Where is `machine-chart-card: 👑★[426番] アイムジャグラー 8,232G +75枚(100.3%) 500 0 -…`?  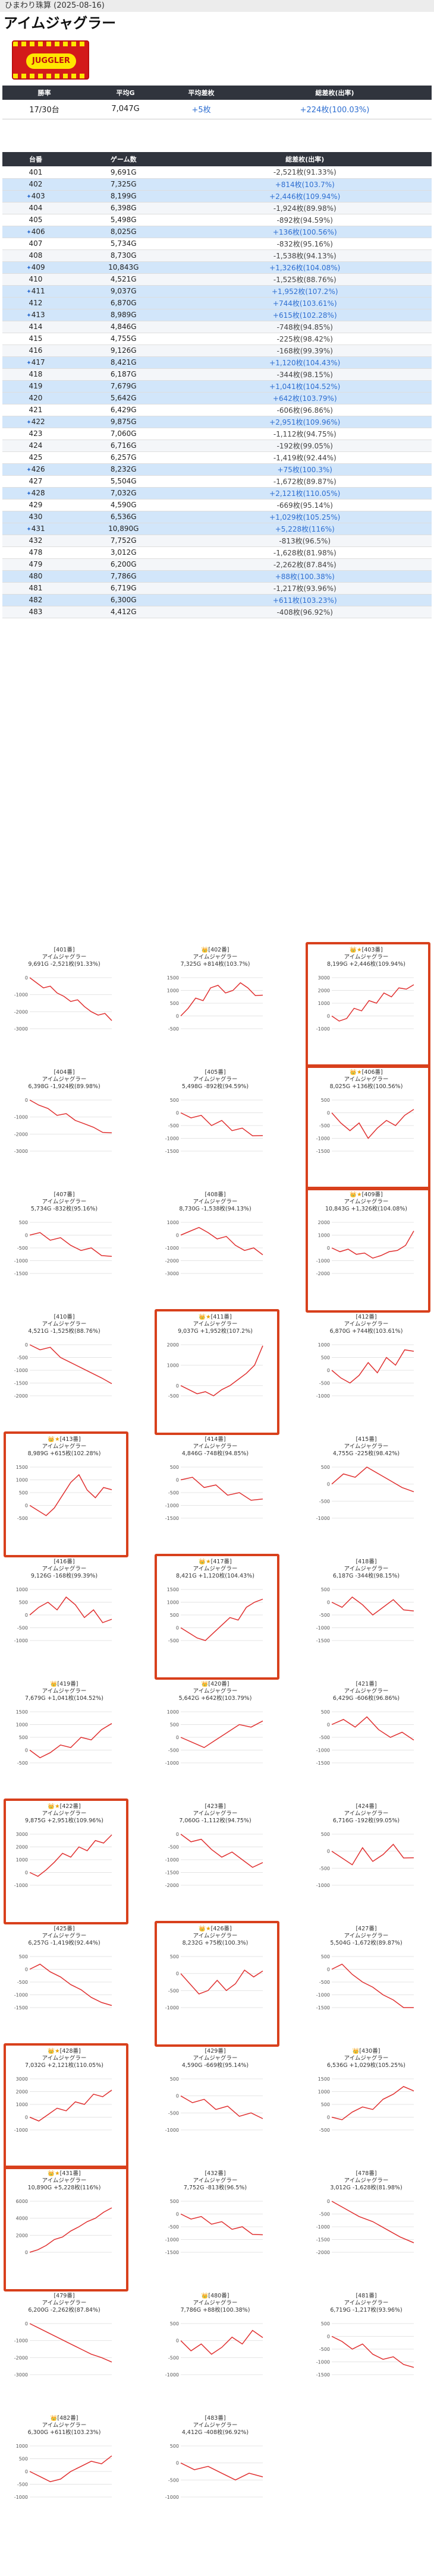 machine-chart-card: 👑★[426番] アイムジャグラー 8,232G +75枚(100.3%) 500 0 -… is located at coordinates (217, 1984).